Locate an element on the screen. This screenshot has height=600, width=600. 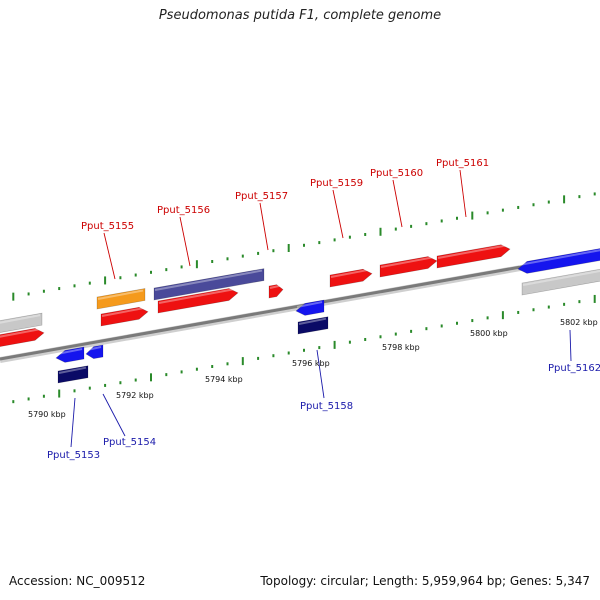
gene-arrow-pput-5158-upper is located at coordinates (310, 307).